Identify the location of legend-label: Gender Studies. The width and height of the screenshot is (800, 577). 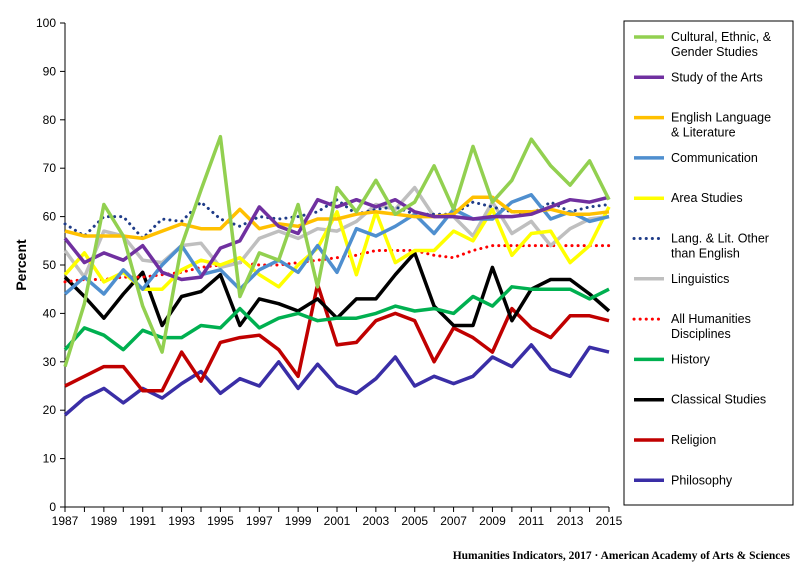
(714, 52).